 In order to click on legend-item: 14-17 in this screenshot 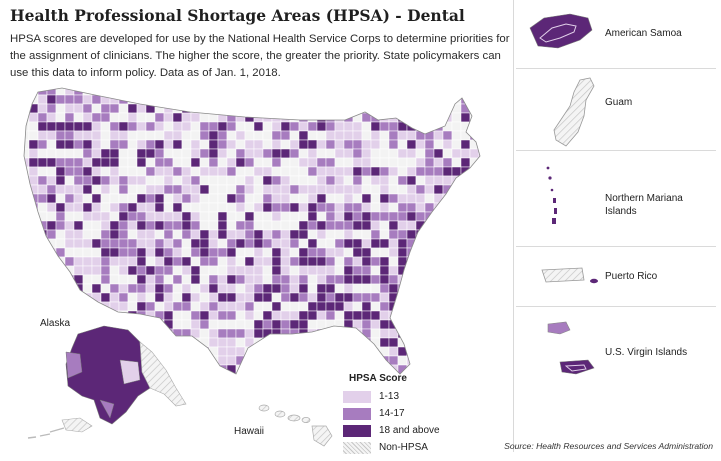, I will do `click(391, 413)`.